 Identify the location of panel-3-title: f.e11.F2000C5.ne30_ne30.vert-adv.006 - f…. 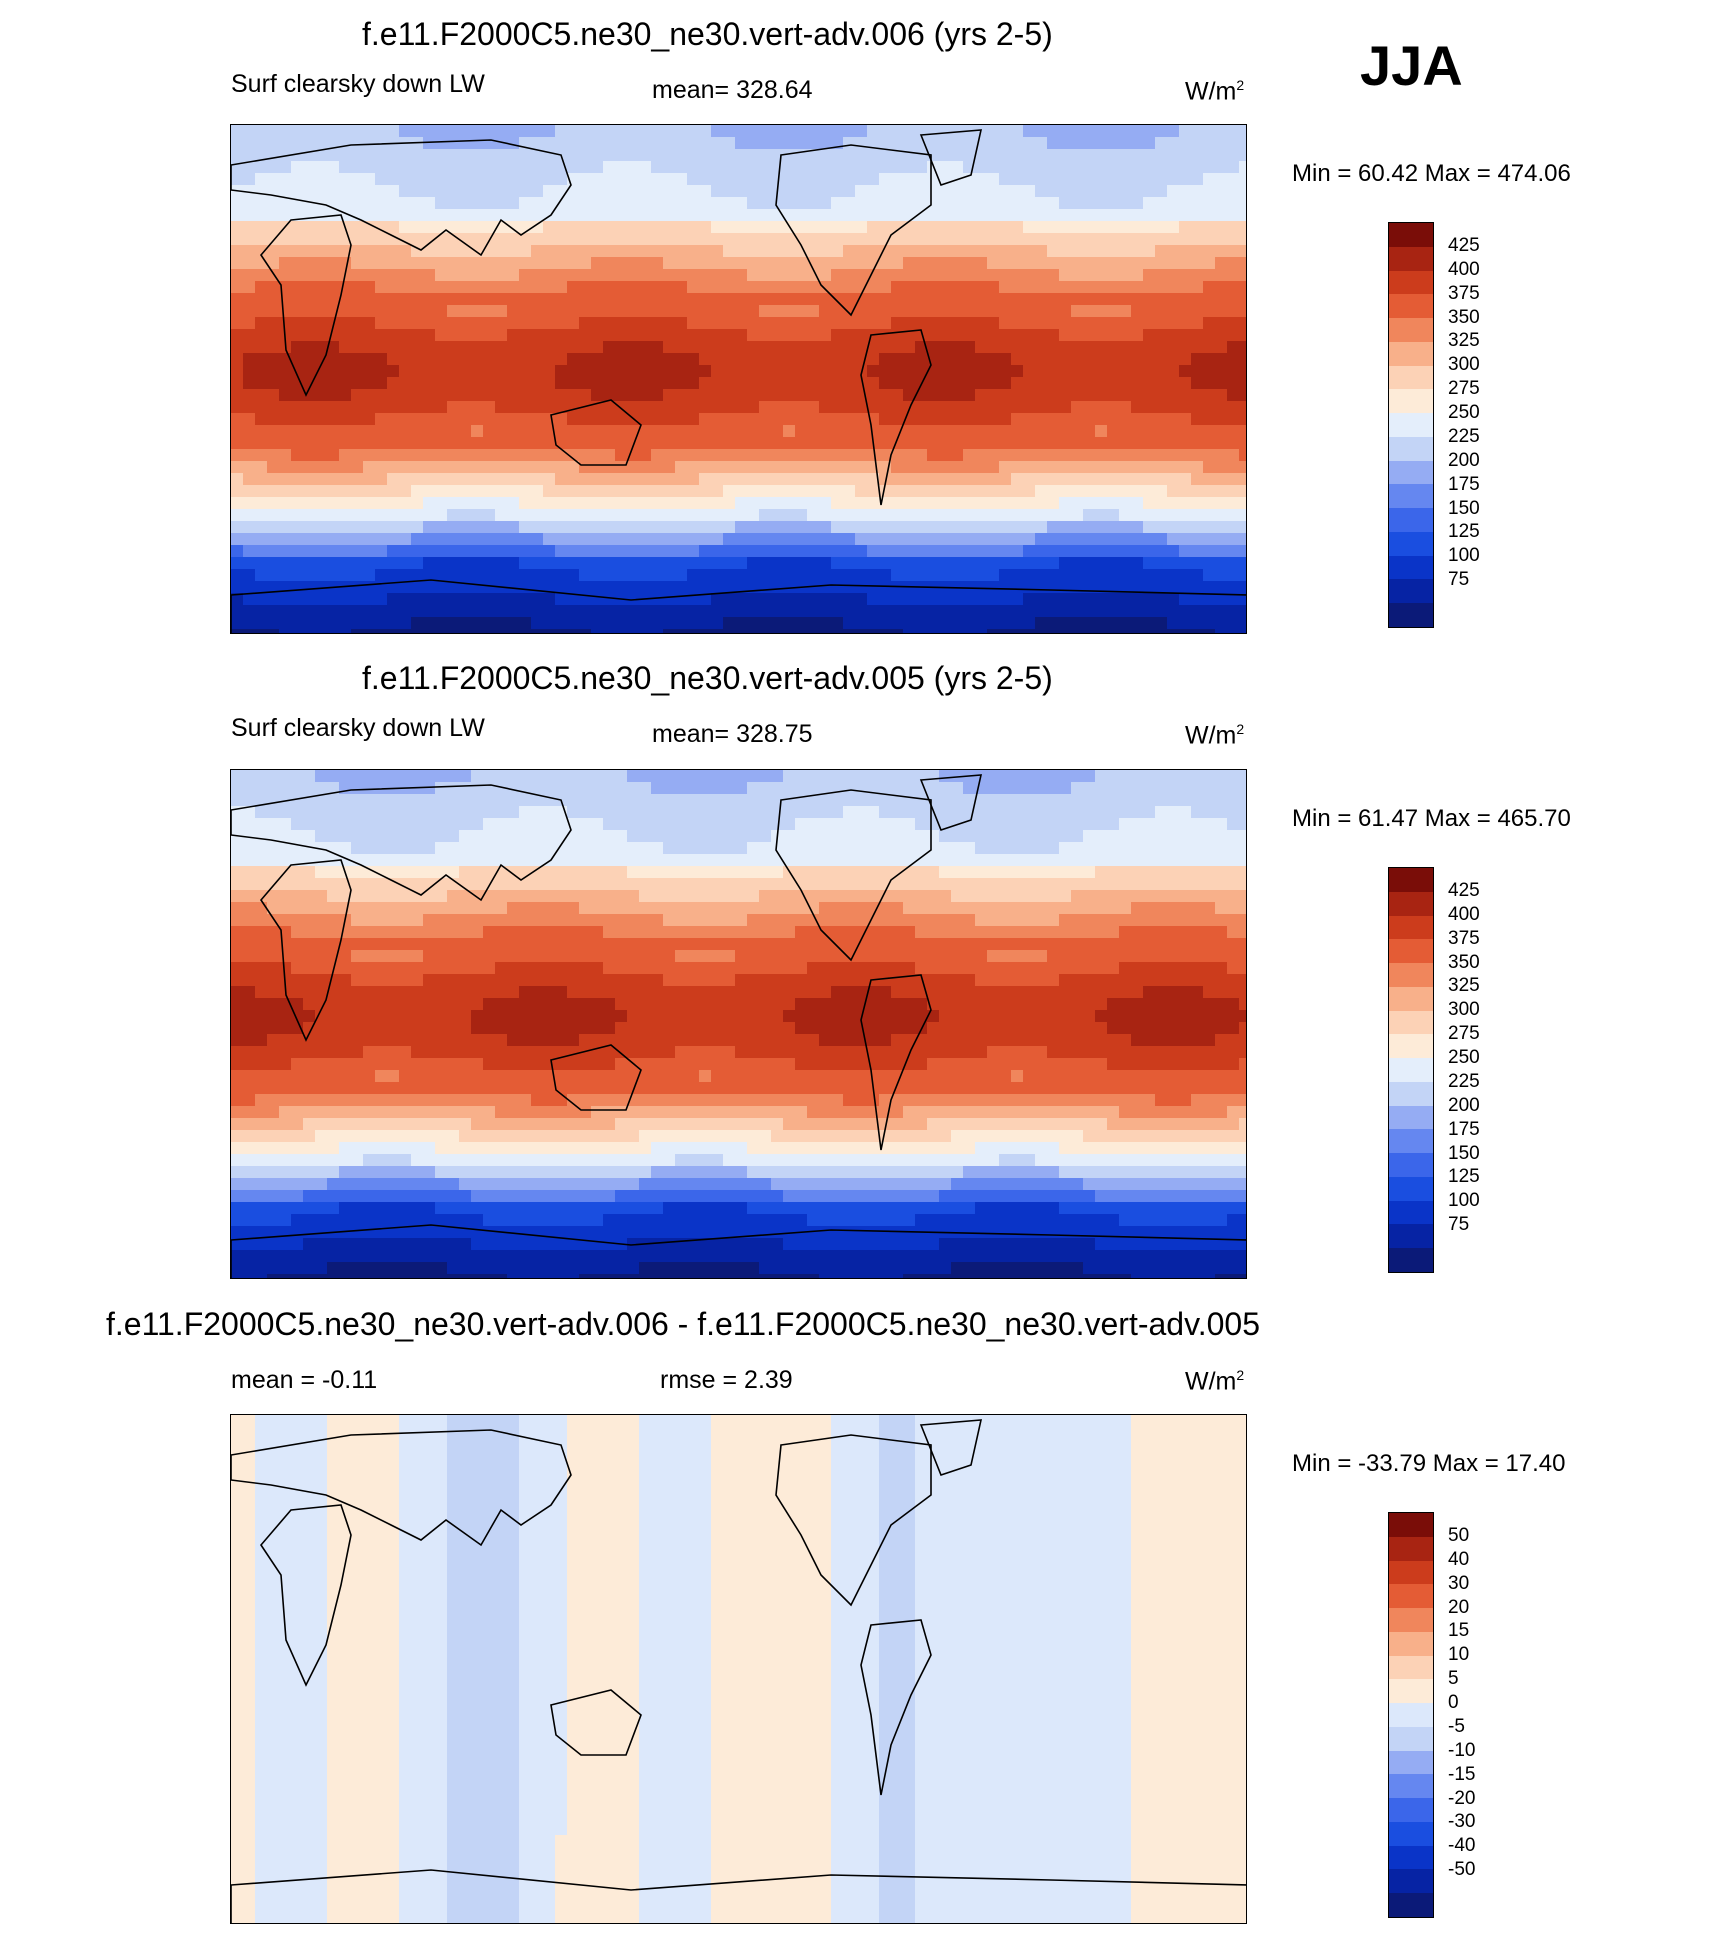
(683, 1324).